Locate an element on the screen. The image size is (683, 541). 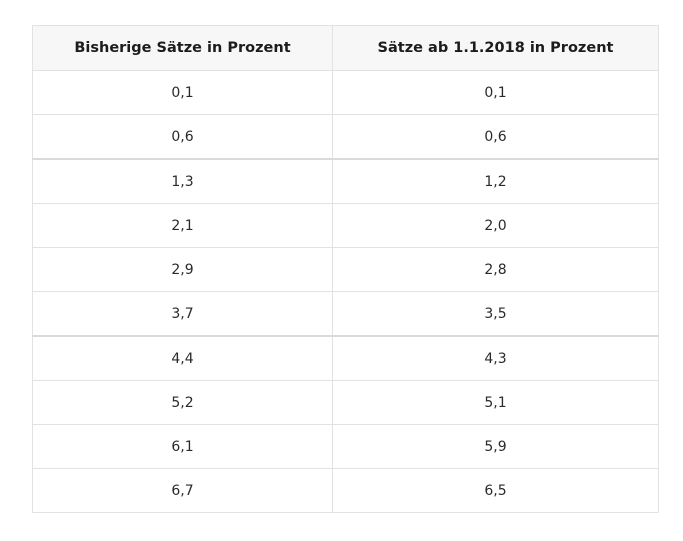
table-row: 0,6 0,6 is located at coordinates (345, 137).